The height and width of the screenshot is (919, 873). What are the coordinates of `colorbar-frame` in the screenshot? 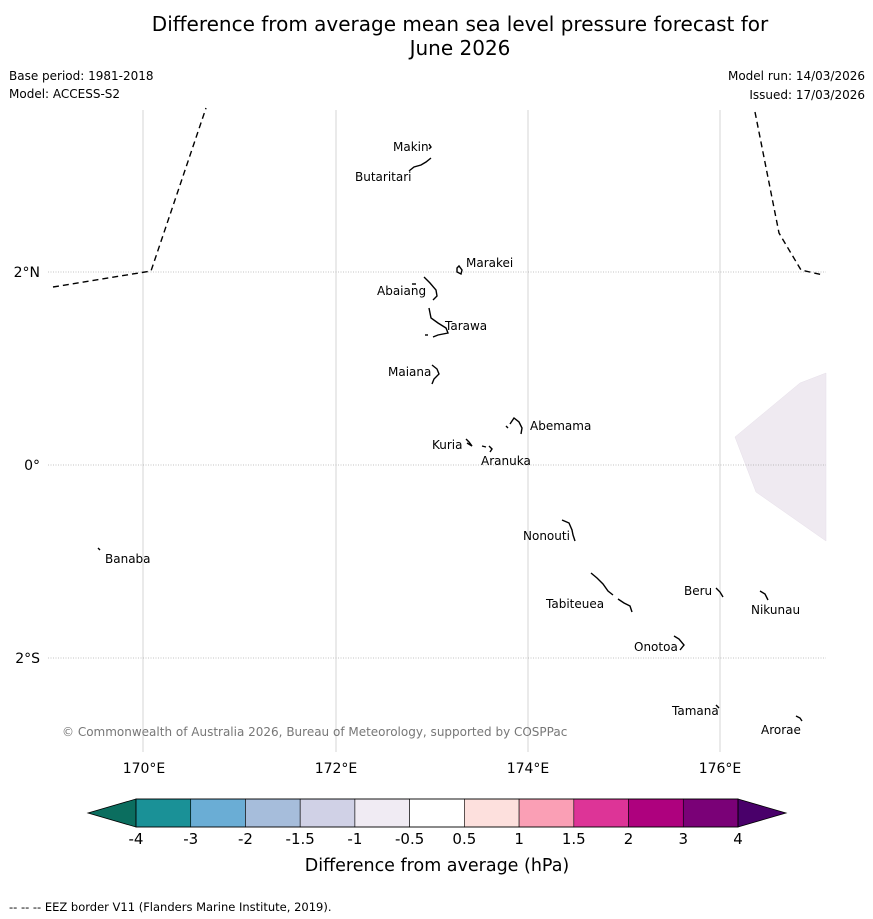 It's located at (437, 813).